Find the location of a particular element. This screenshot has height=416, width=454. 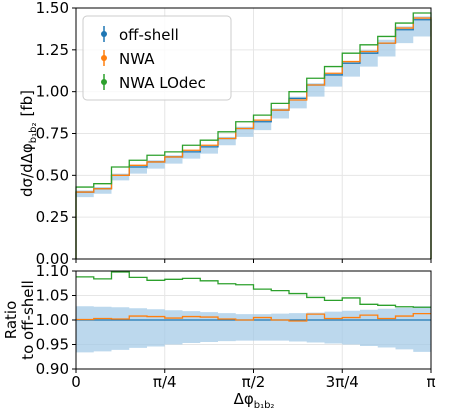

legend-marker-nwa is located at coordinates (104, 58).